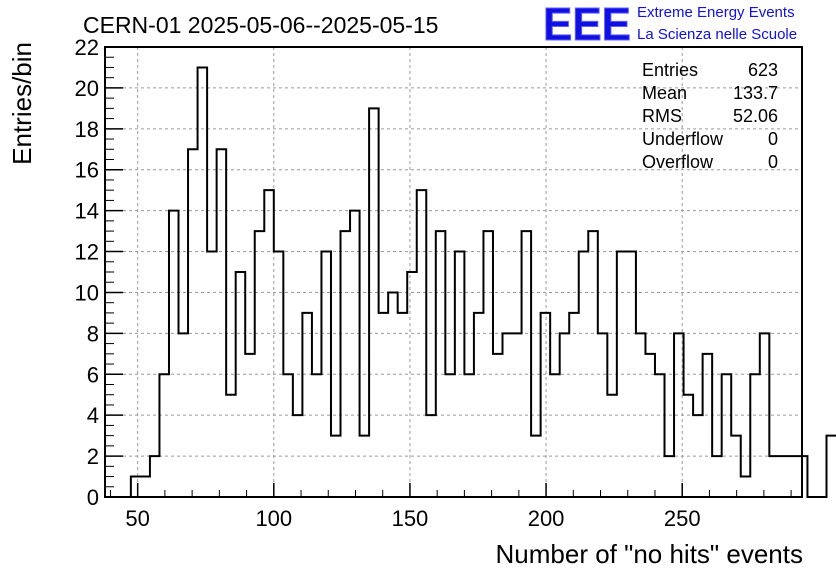 This screenshot has width=836, height=577. I want to click on x-tick-label: 100, so click(273, 518).